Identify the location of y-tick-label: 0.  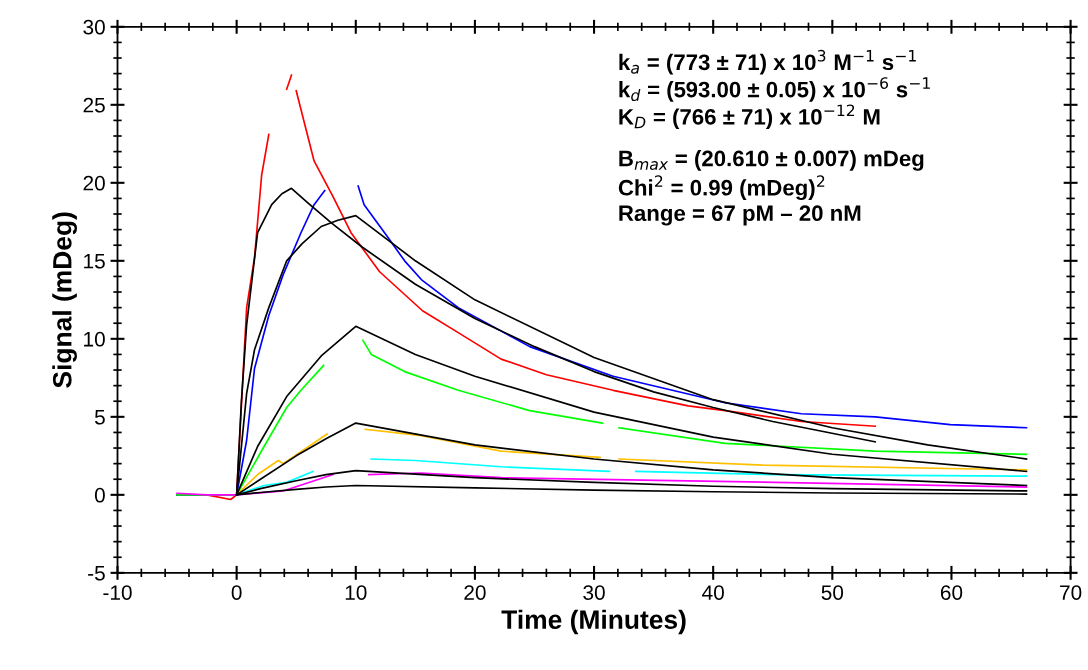
(99, 495).